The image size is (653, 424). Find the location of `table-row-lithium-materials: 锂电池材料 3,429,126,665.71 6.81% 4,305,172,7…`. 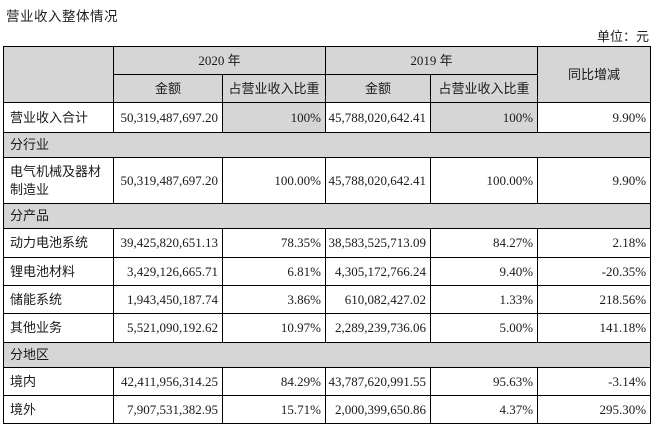

table-row-lithium-materials: 锂电池材料 3,429,126,665.71 6.81% 4,305,172,7… is located at coordinates (327, 271).